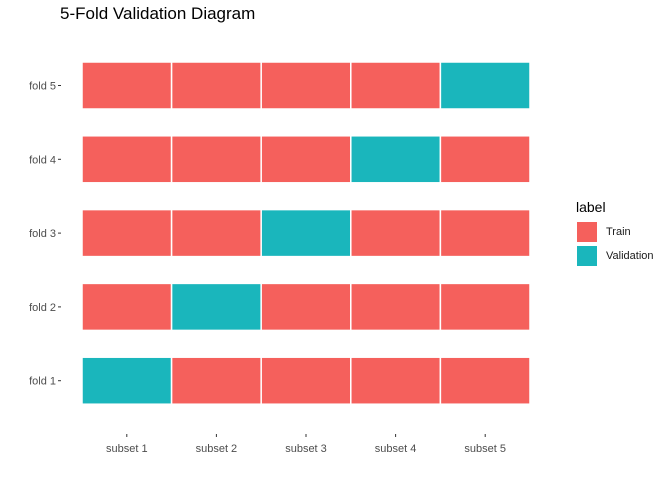 The width and height of the screenshot is (672, 480). What do you see at coordinates (42, 87) in the screenshot?
I see `y-tick-label: fold 5` at bounding box center [42, 87].